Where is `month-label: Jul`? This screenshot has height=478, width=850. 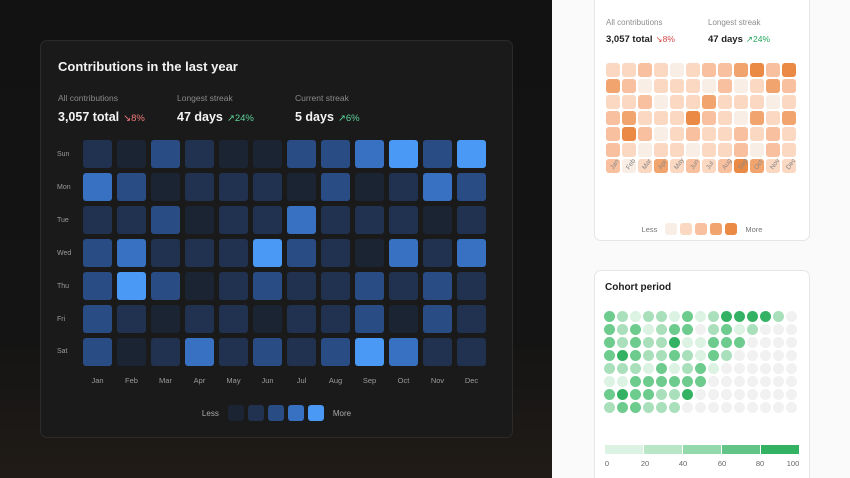 month-label: Jul is located at coordinates (301, 380).